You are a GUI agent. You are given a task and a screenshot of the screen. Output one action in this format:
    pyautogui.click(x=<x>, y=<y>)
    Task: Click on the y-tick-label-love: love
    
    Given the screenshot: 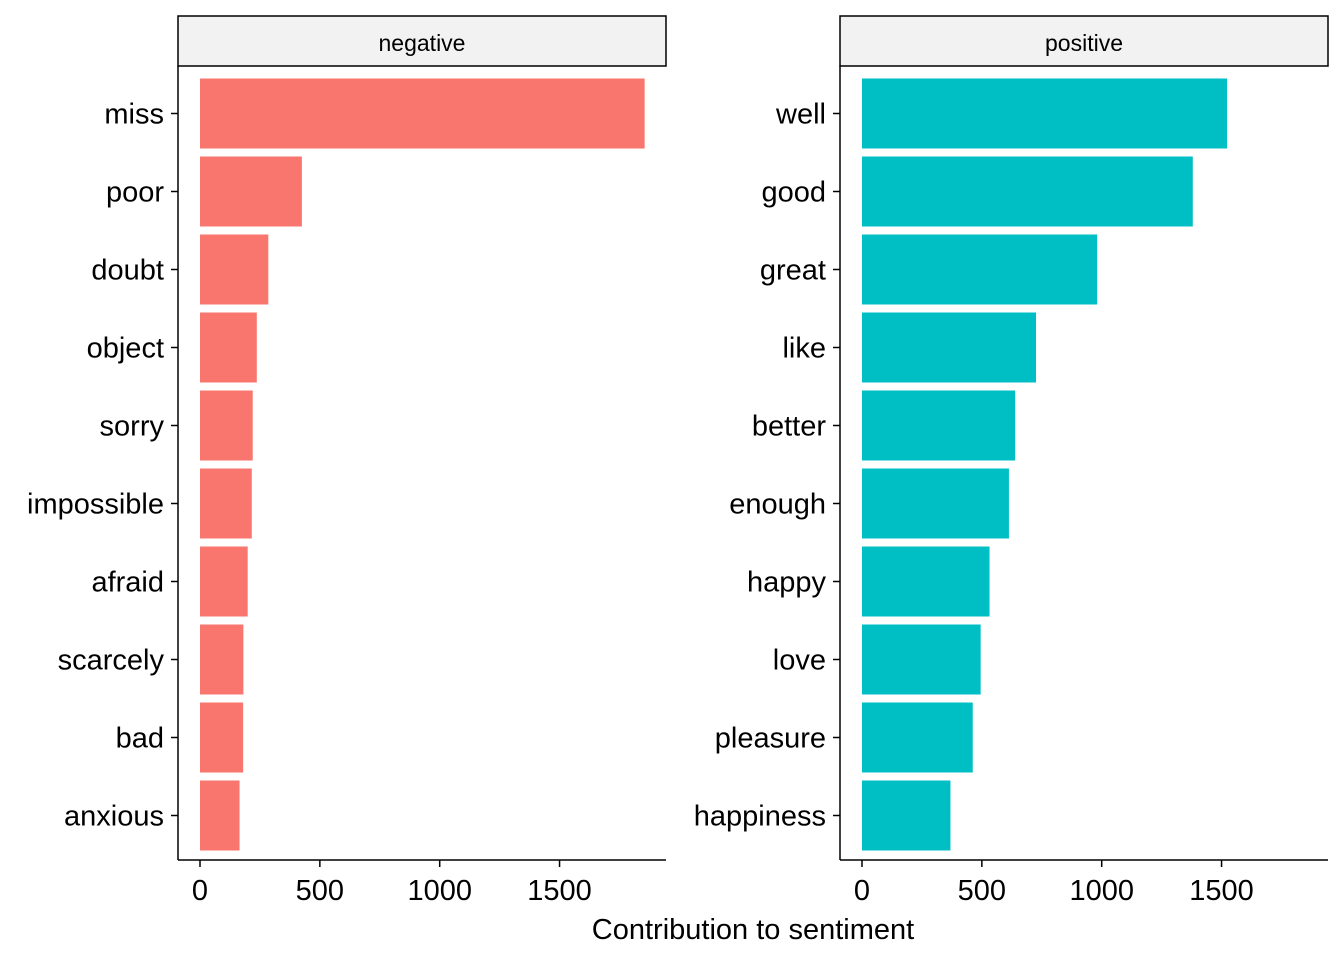 What is the action you would take?
    pyautogui.click(x=799, y=661)
    